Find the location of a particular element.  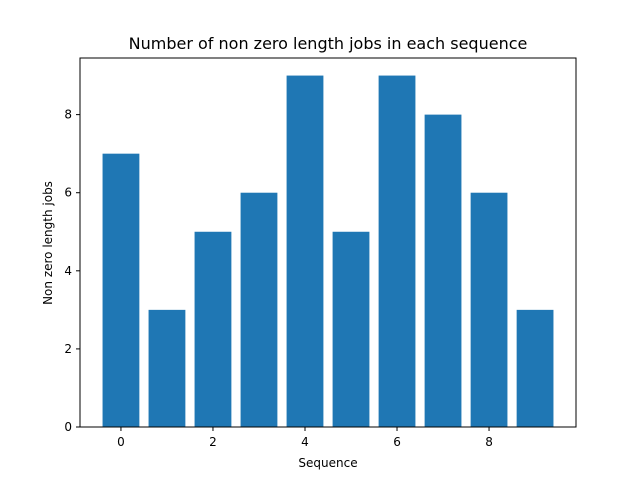

y-tick-label-0: 0 is located at coordinates (68, 427).